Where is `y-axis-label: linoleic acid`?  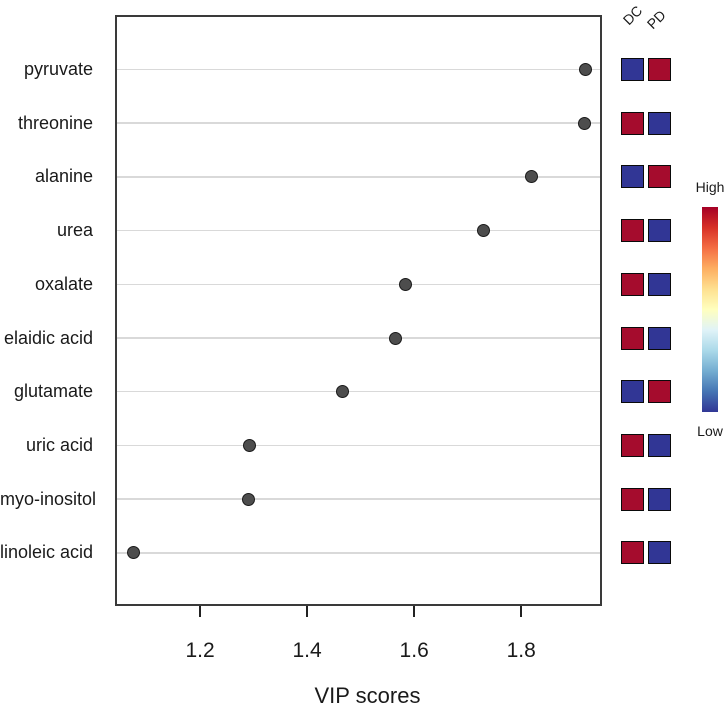 y-axis-label: linoleic acid is located at coordinates (47, 552).